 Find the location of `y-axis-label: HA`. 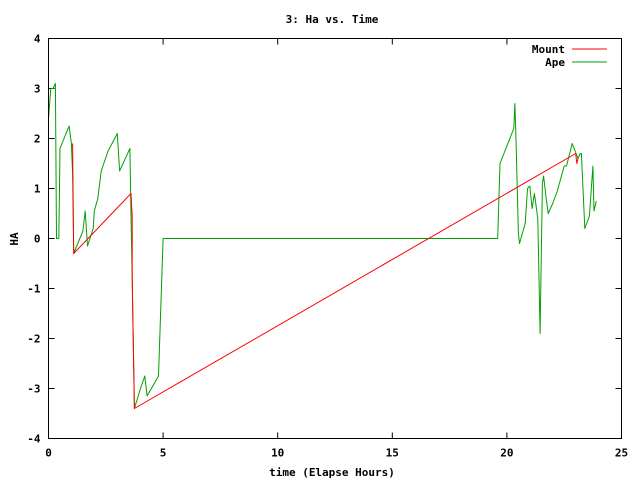

y-axis-label: HA is located at coordinates (14, 239).